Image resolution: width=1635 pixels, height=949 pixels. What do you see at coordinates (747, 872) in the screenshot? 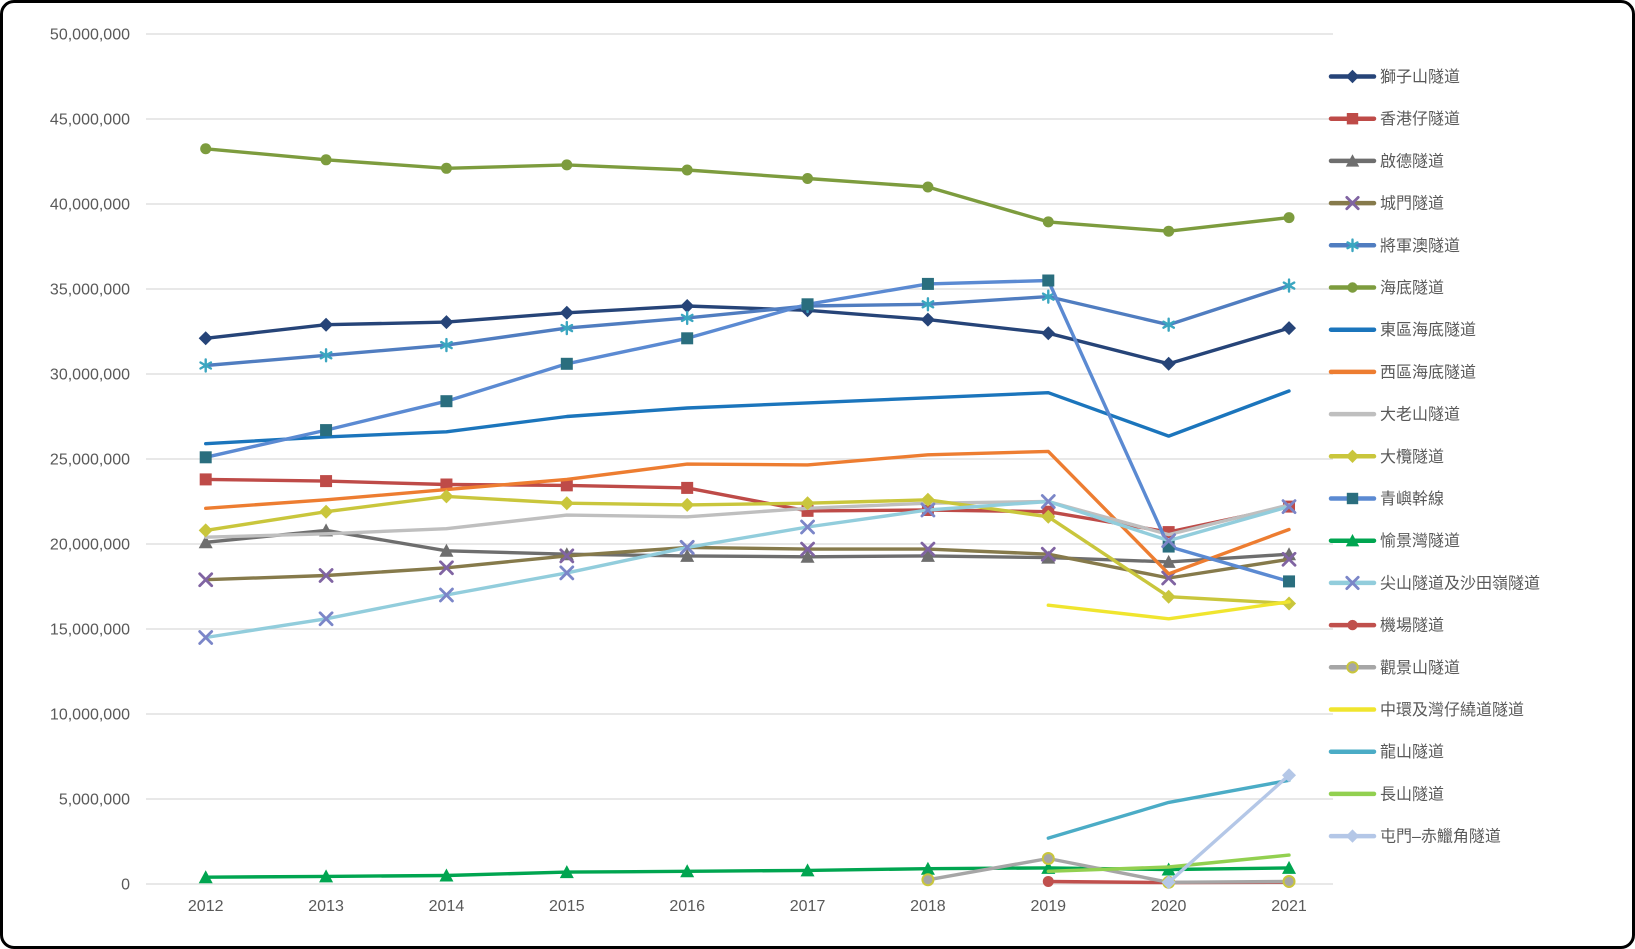
I see `series-discovery-bay` at bounding box center [747, 872].